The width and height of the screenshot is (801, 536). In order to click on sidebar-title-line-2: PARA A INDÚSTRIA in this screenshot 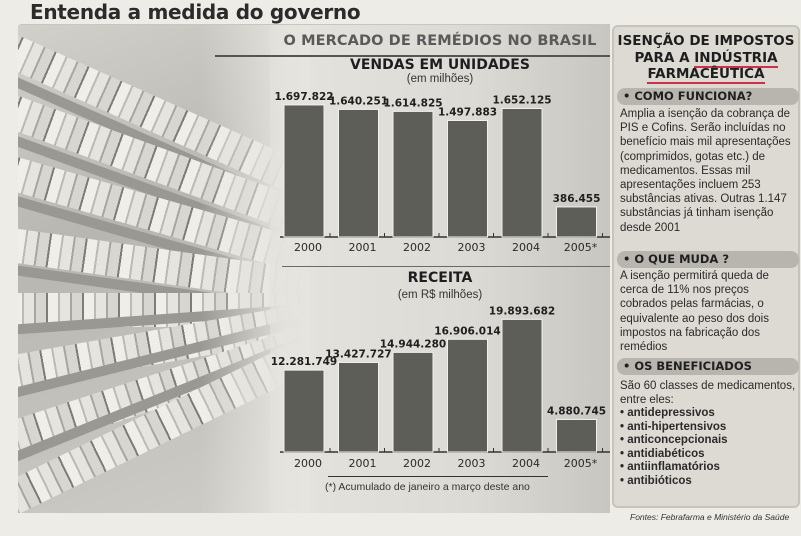, I will do `click(706, 58)`.